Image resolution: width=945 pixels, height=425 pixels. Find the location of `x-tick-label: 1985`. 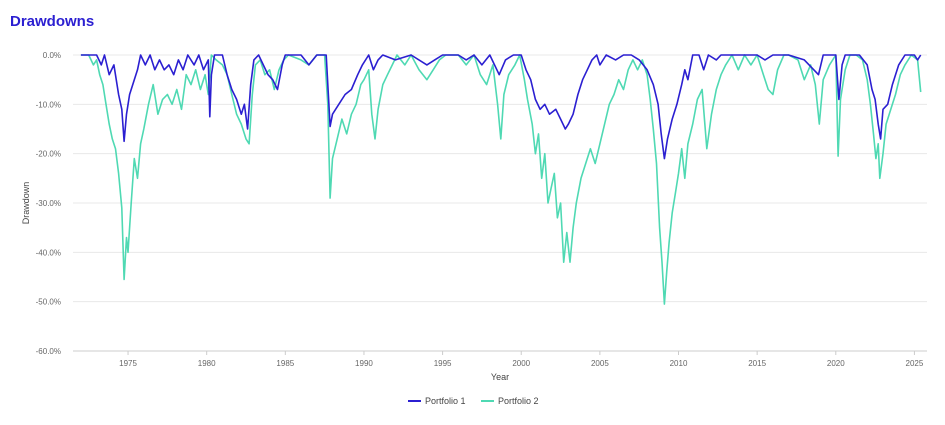

x-tick-label: 1985 is located at coordinates (285, 363).